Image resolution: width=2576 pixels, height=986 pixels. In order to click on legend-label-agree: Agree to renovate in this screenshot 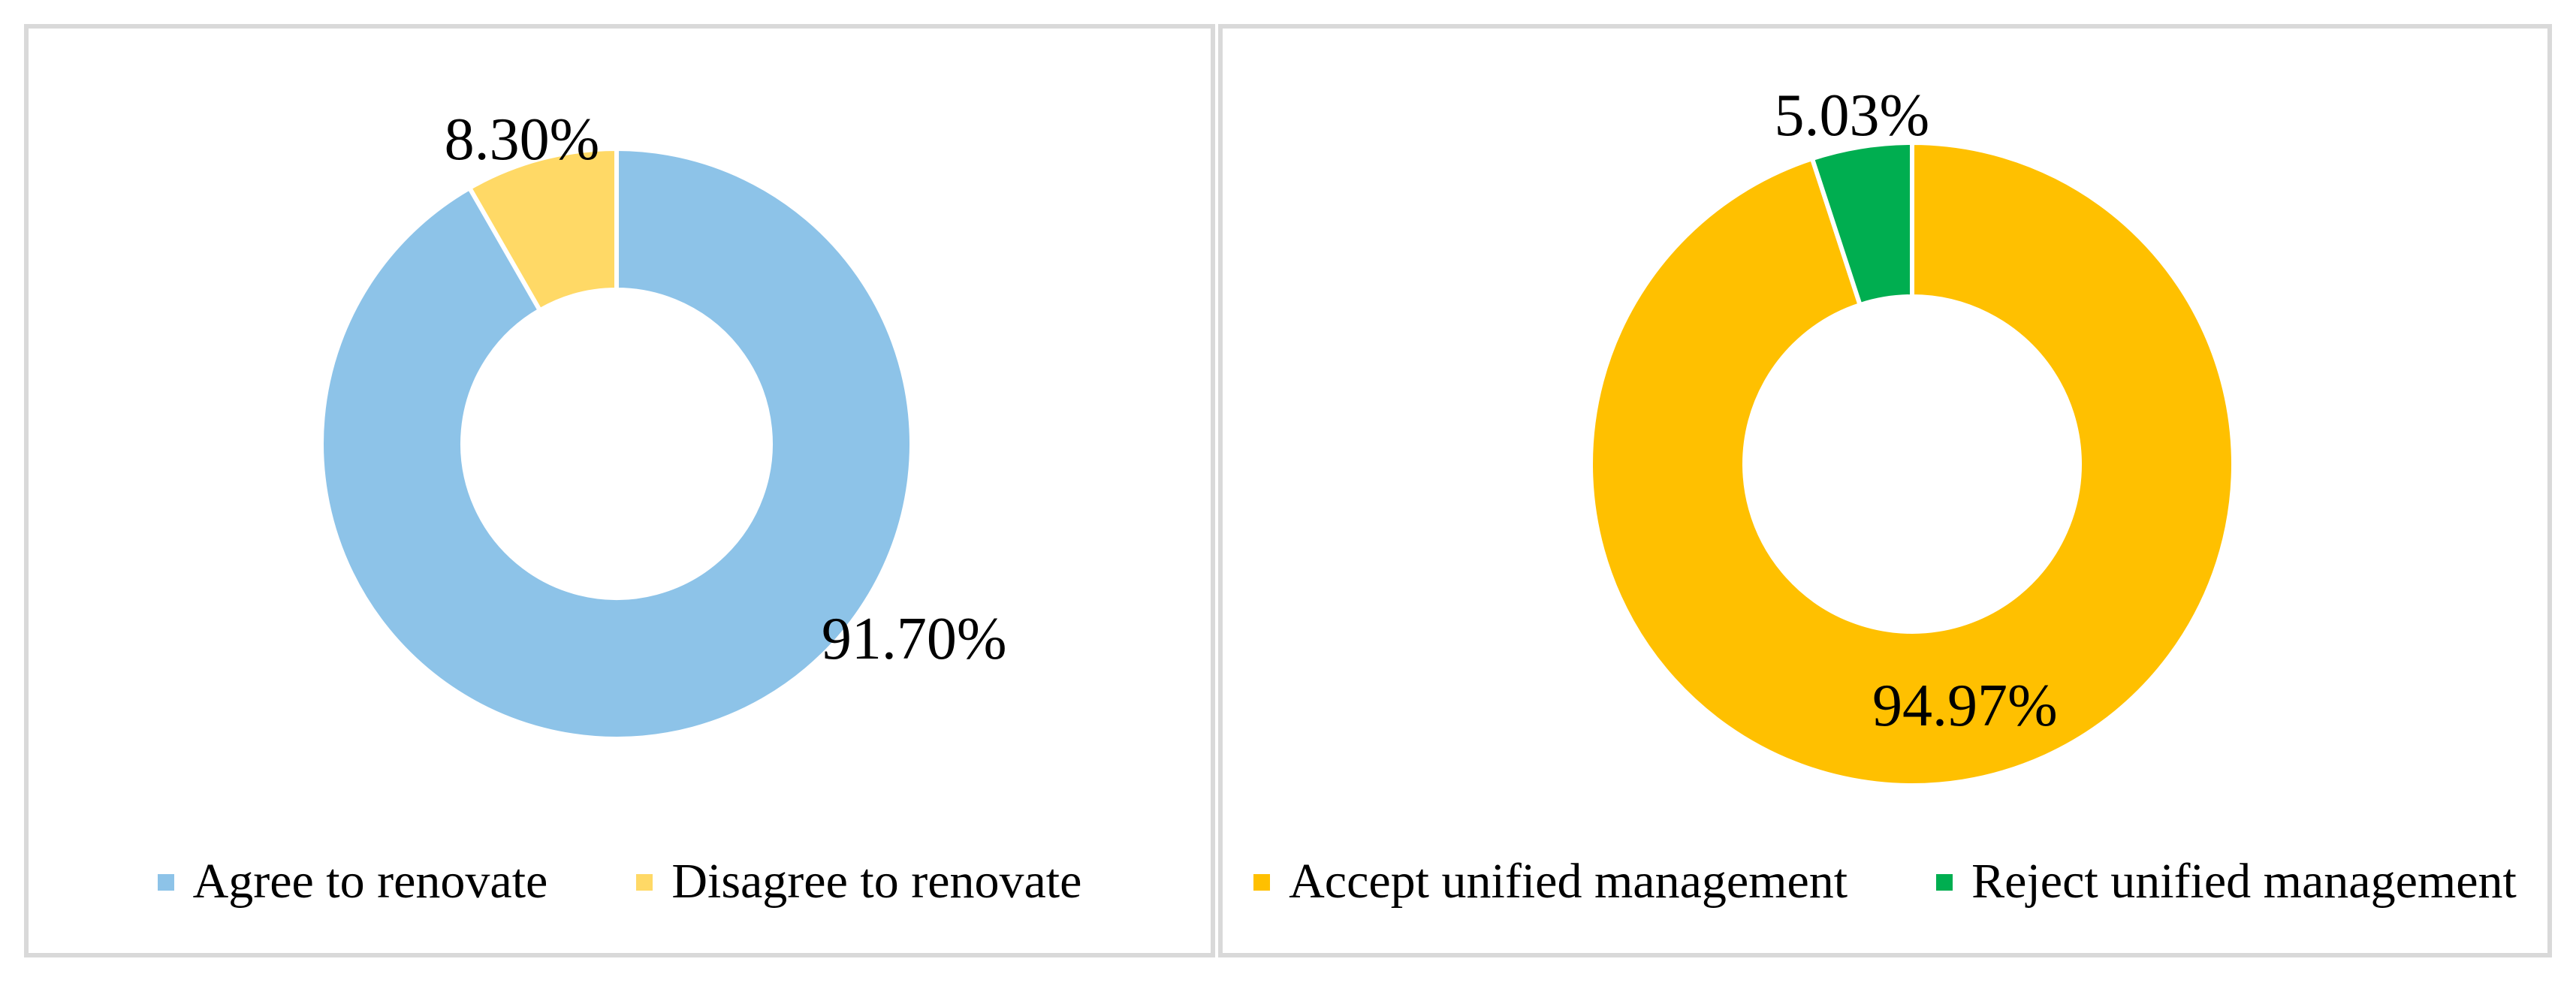, I will do `click(370, 881)`.